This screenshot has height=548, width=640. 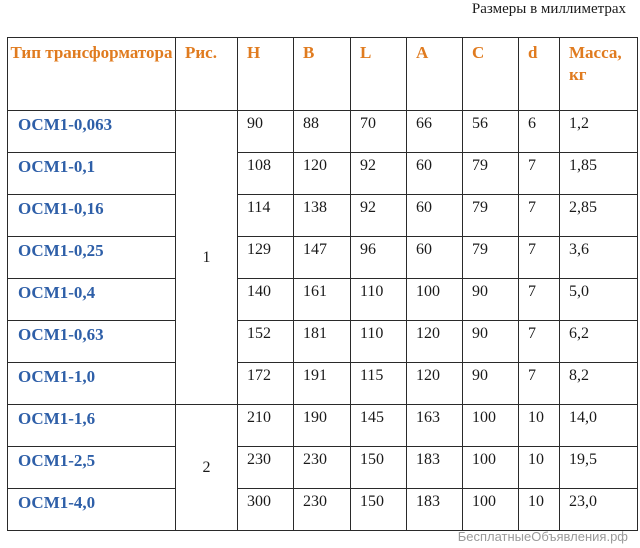 What do you see at coordinates (548, 9) in the screenshot?
I see `units-caption: Размеры в миллиметрах` at bounding box center [548, 9].